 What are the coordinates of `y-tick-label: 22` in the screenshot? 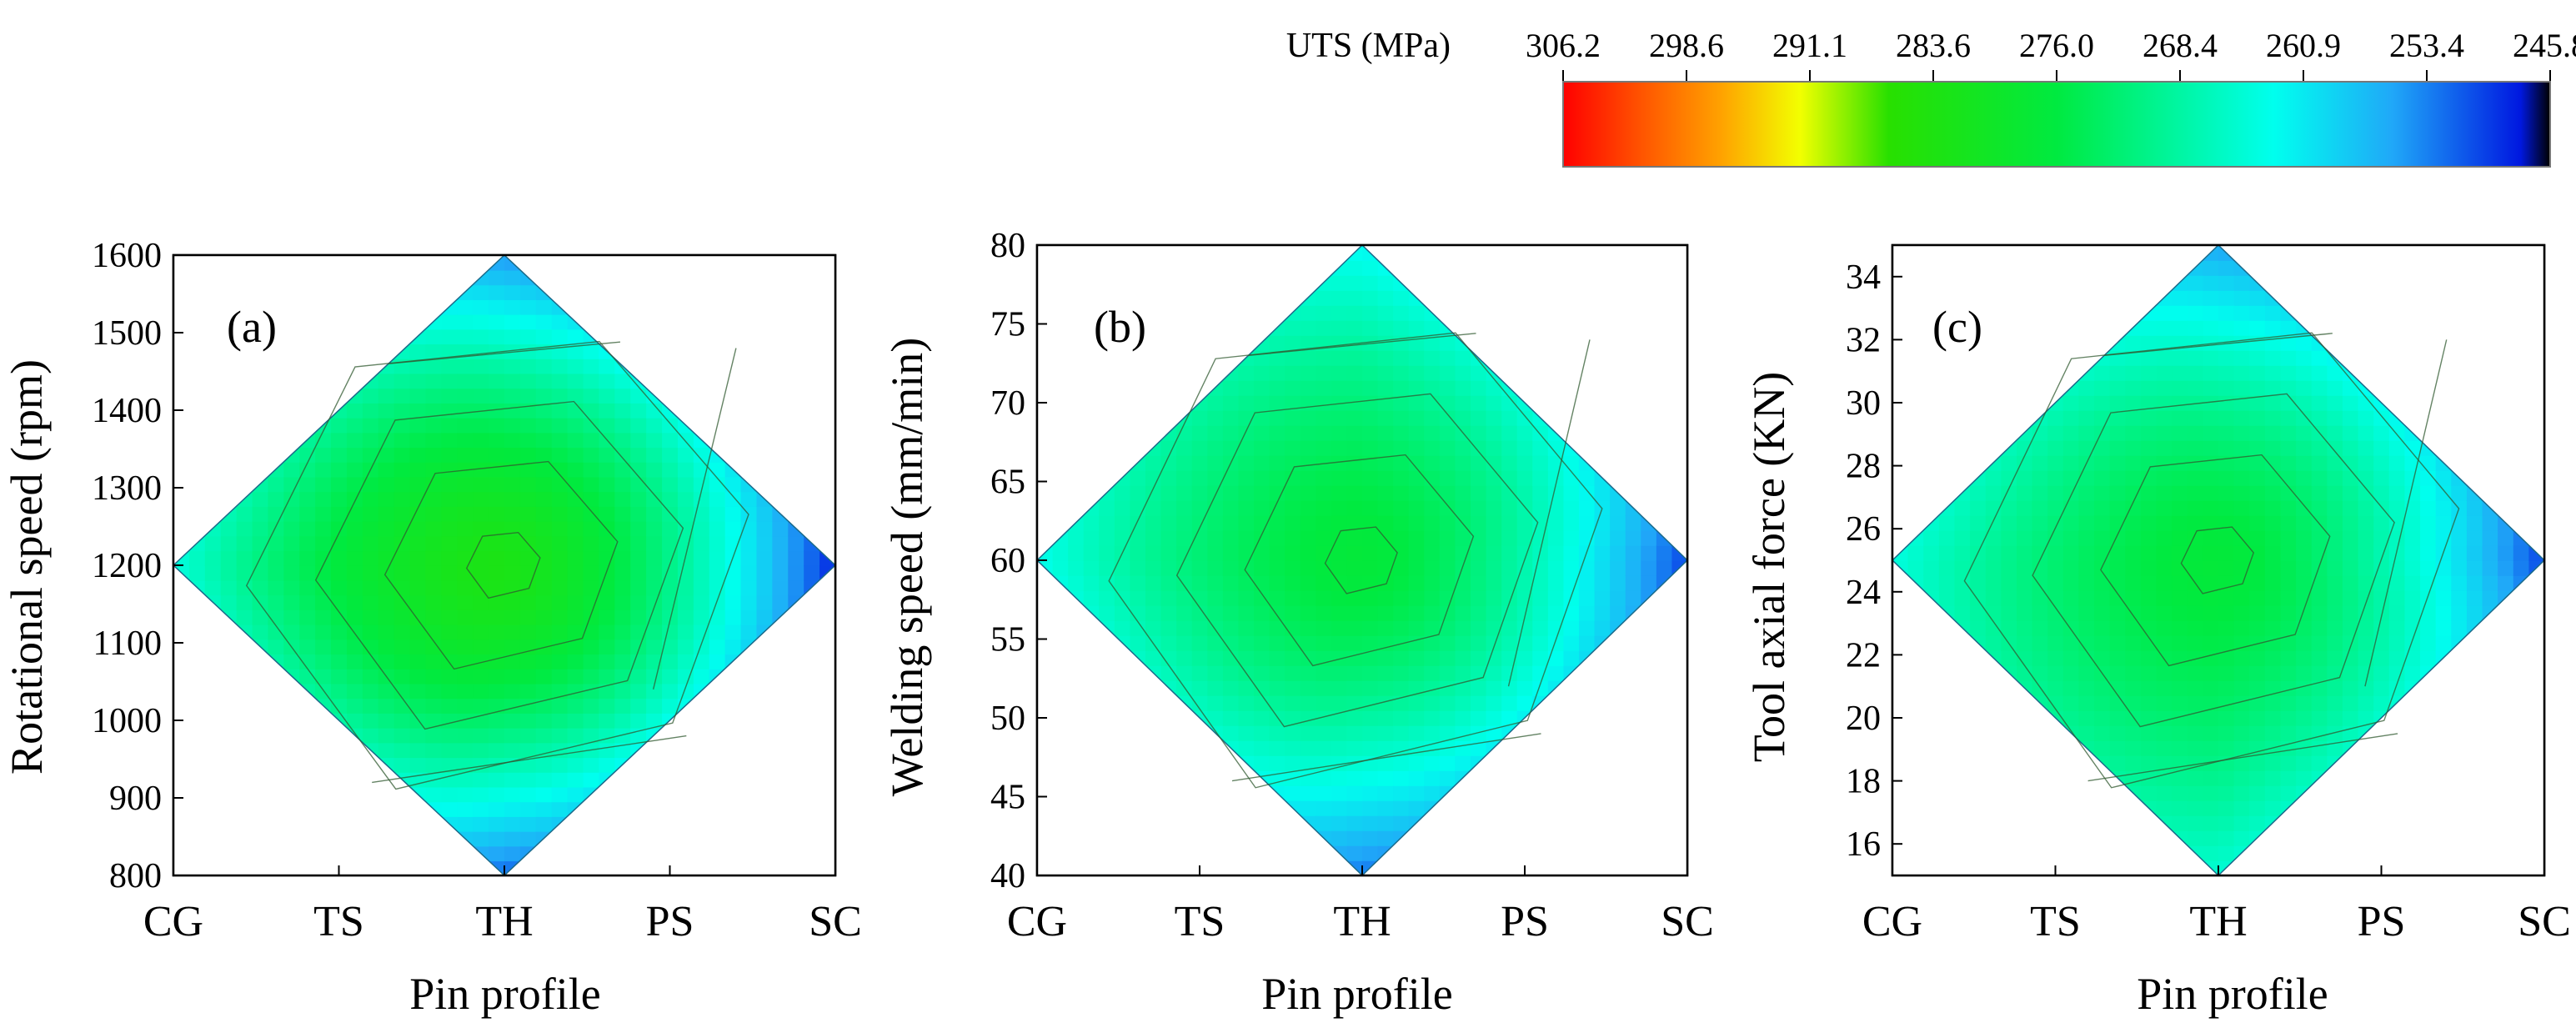 It's located at (1863, 655).